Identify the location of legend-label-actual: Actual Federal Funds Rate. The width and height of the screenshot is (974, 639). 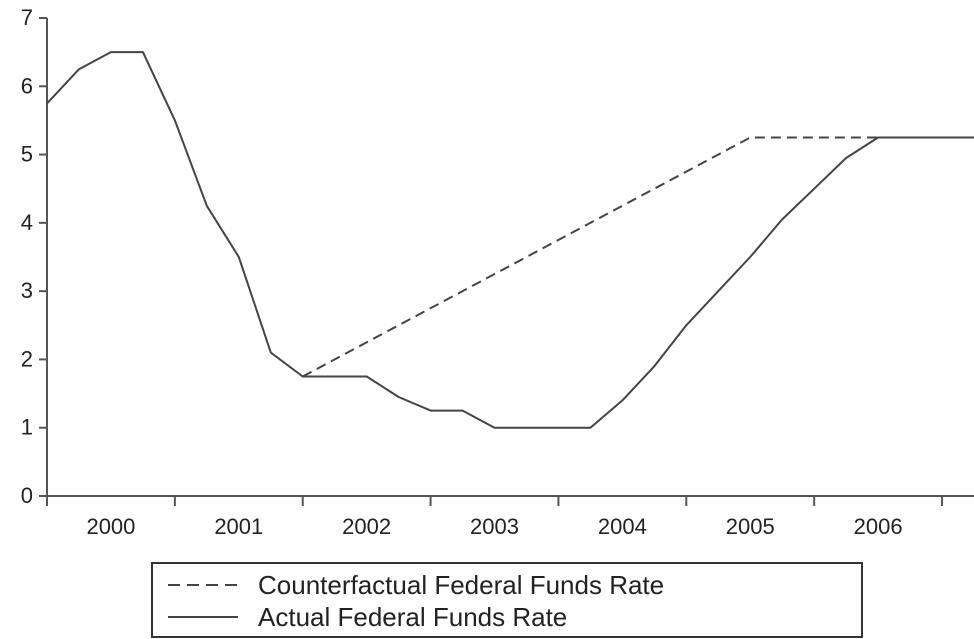
(412, 617).